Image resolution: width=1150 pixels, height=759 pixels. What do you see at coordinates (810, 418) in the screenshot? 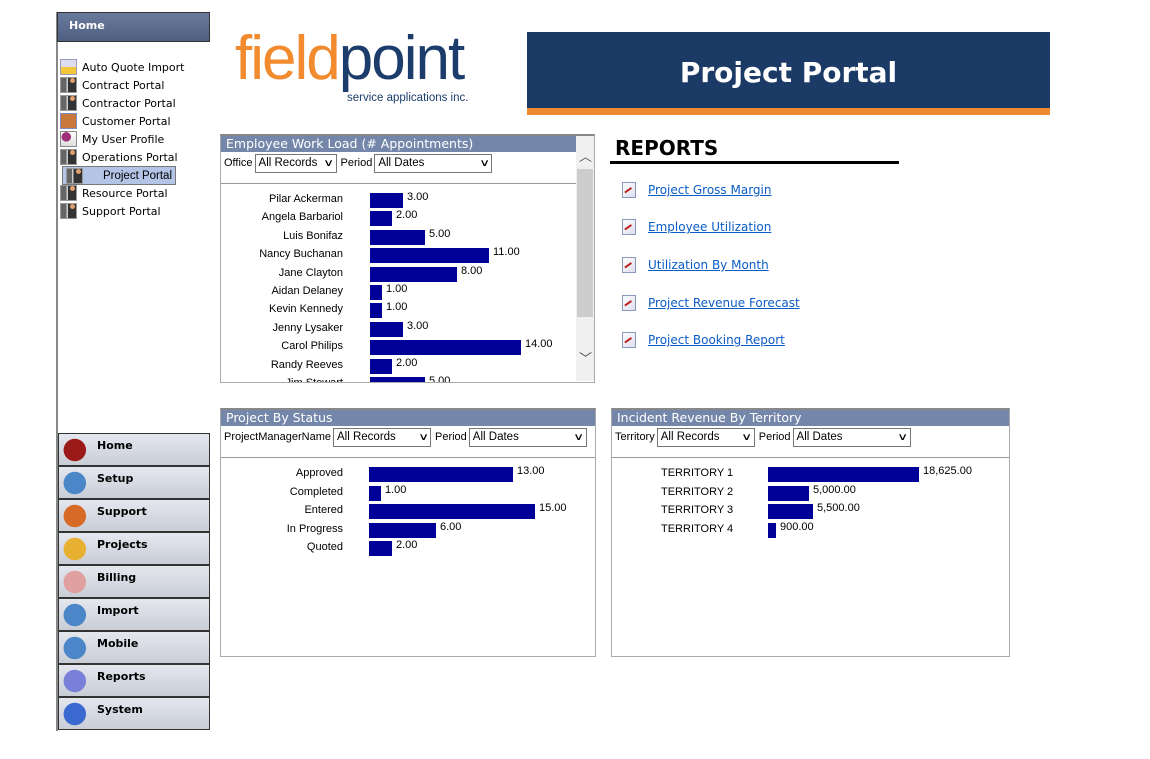
I see `panel-title: Incident Revenue By Territory` at bounding box center [810, 418].